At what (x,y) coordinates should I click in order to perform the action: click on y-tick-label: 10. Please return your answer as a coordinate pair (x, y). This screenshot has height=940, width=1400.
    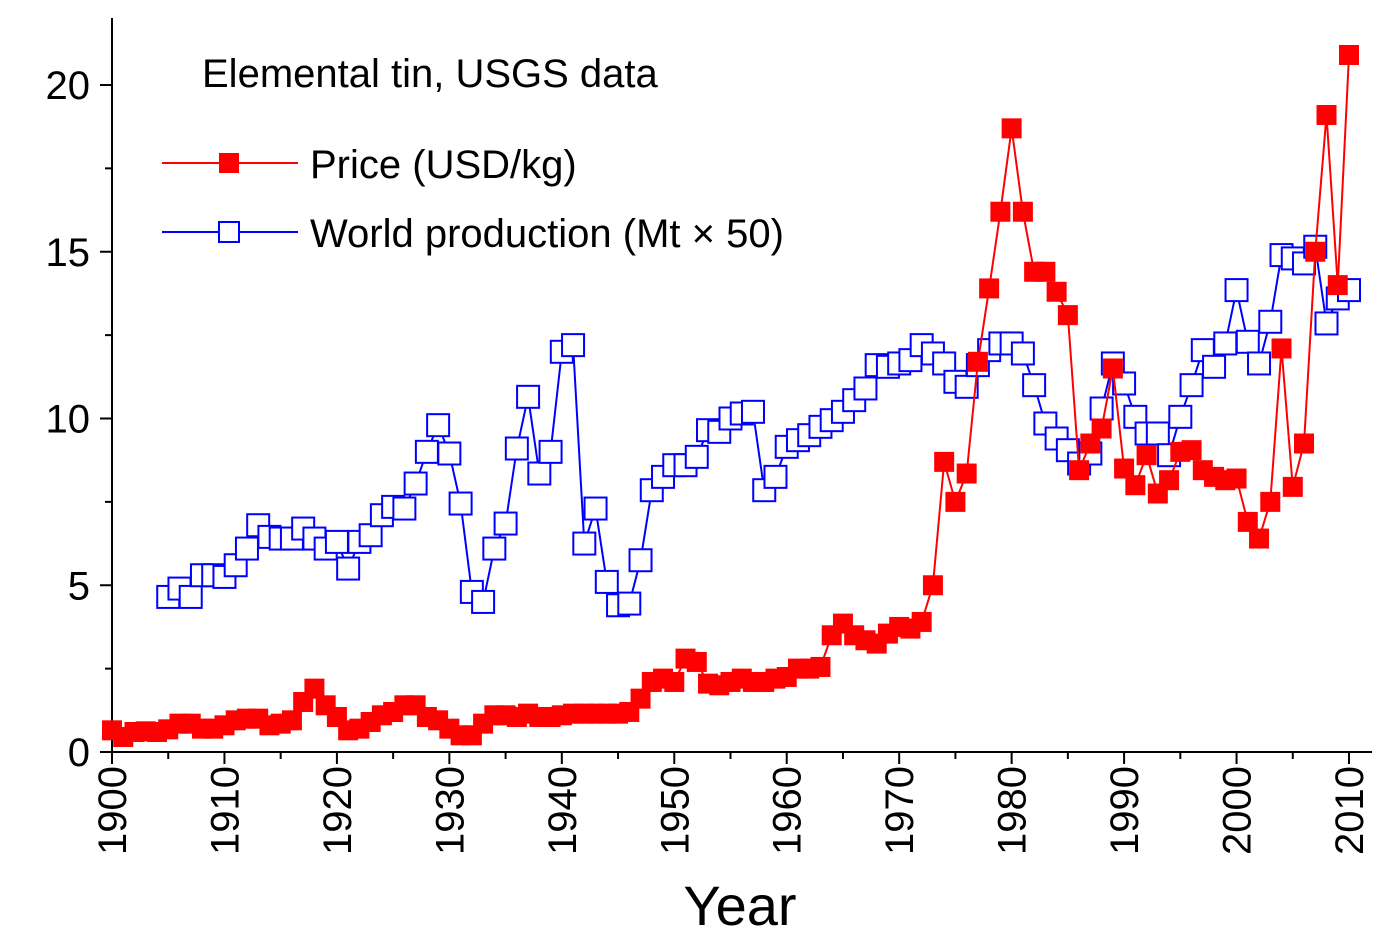
    Looking at the image, I should click on (68, 420).